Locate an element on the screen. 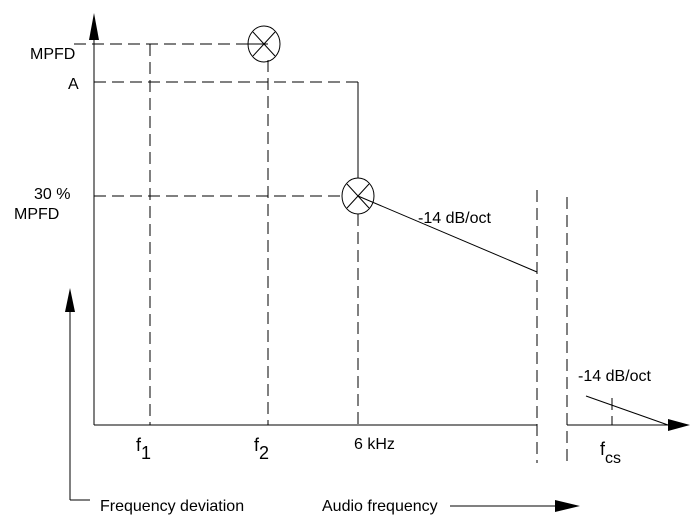  x-axis-arrow is located at coordinates (679, 425).